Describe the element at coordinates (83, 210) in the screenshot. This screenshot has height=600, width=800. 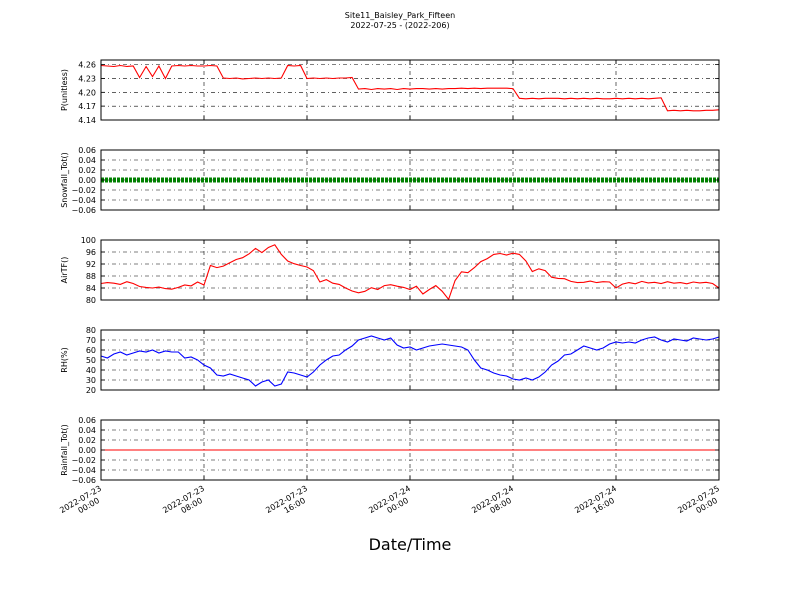
I see `panel-2-ytick-label-6: −0.06` at that location.